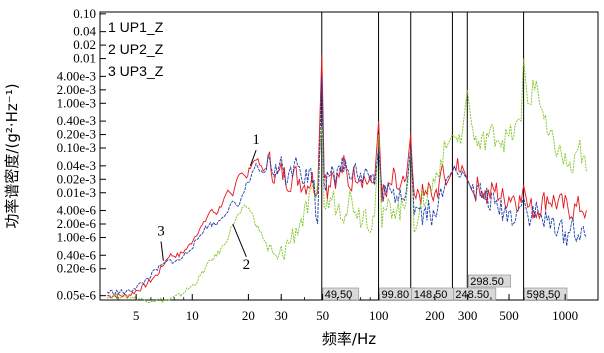 The height and width of the screenshot is (353, 604). Describe the element at coordinates (77, 236) in the screenshot. I see `y-tick-label-15: 1.00e-6` at that location.